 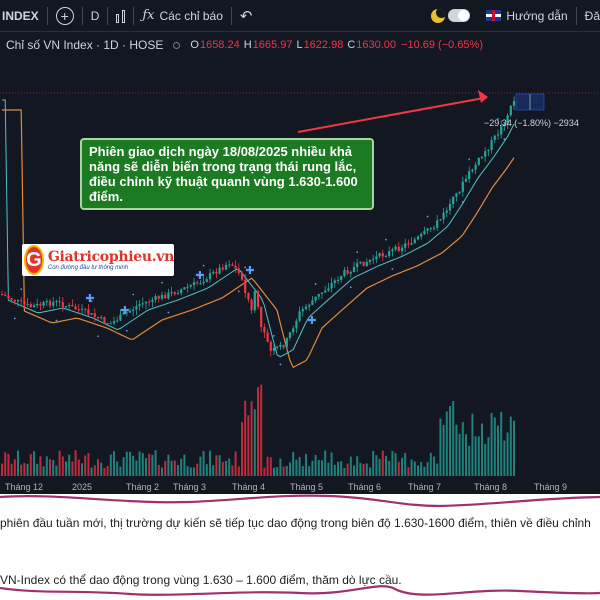 I want to click on theme-toggle, so click(x=450, y=16).